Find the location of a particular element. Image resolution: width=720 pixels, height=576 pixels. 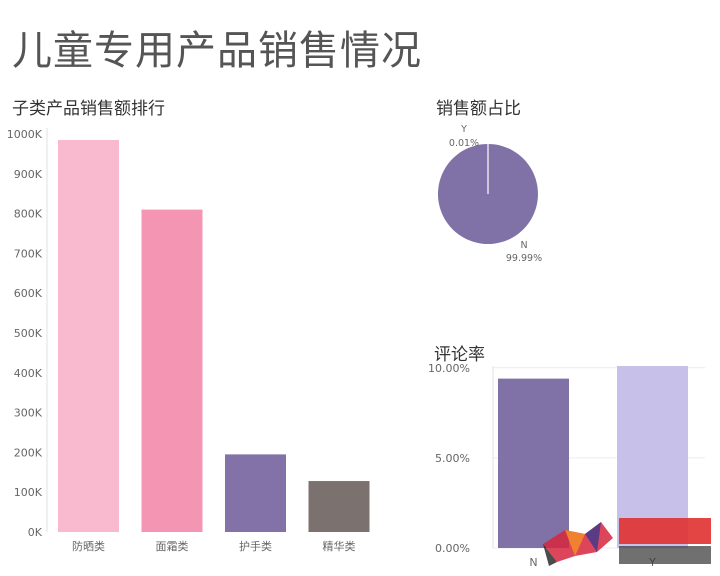

review-rate-title: 评论率 is located at coordinates (459, 355).